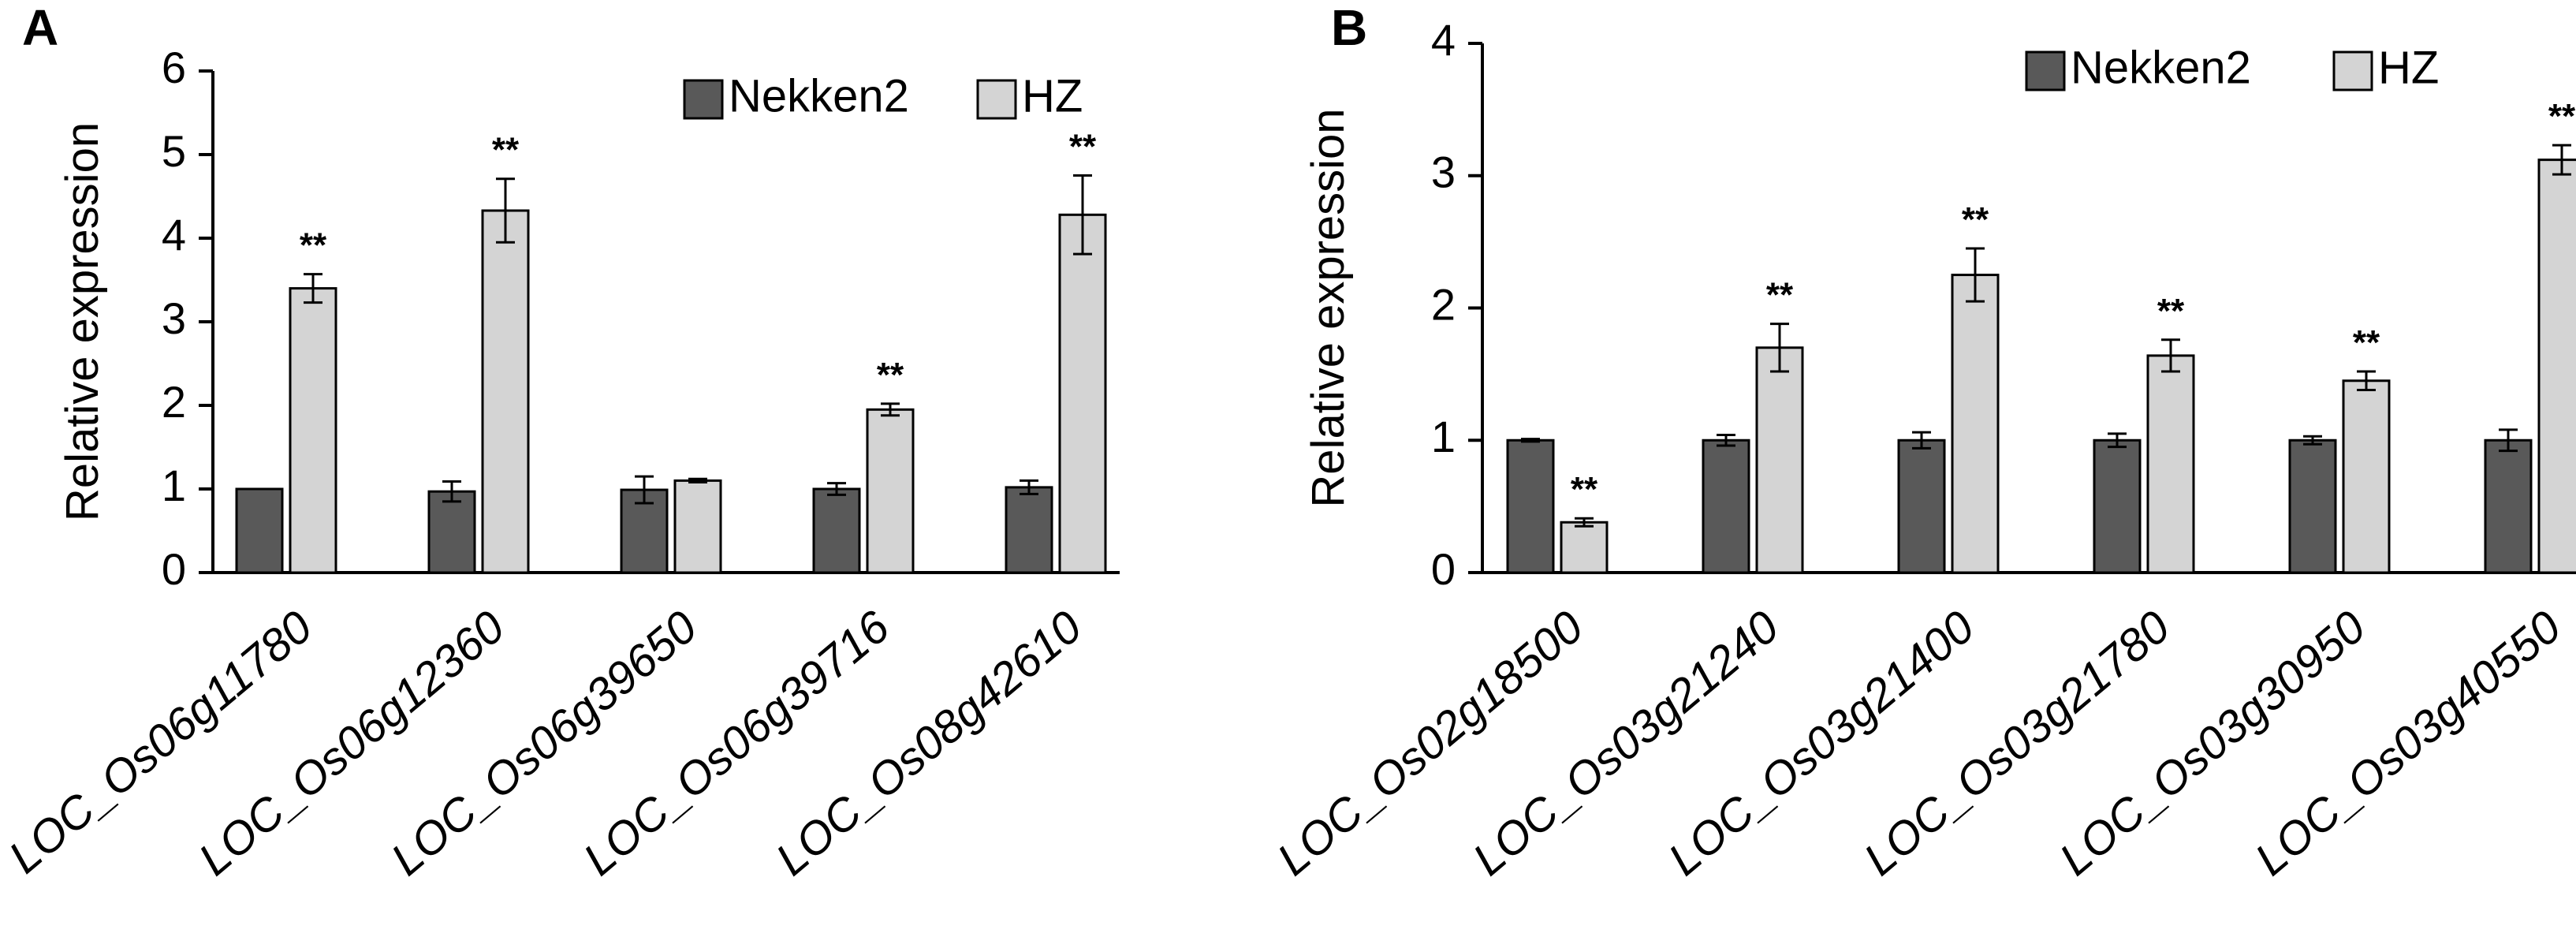  I want to click on y-tick-label: 5, so click(174, 151).